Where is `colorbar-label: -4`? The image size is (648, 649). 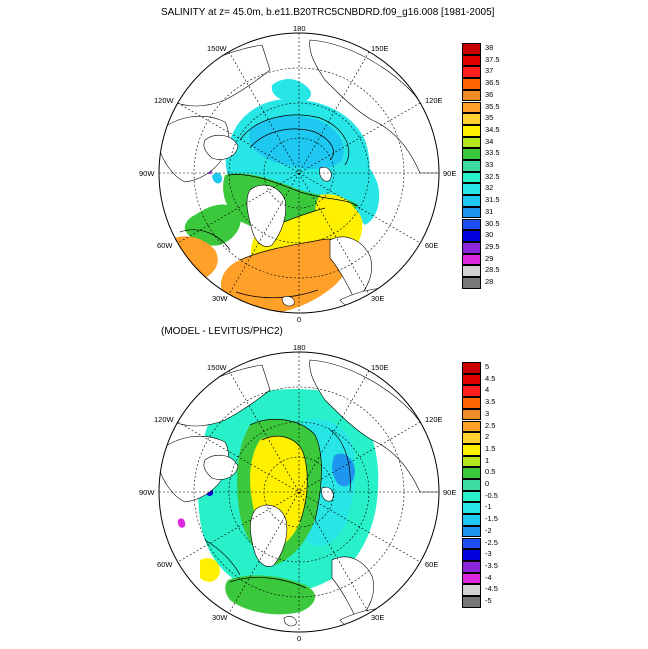 colorbar-label: -4 is located at coordinates (488, 577).